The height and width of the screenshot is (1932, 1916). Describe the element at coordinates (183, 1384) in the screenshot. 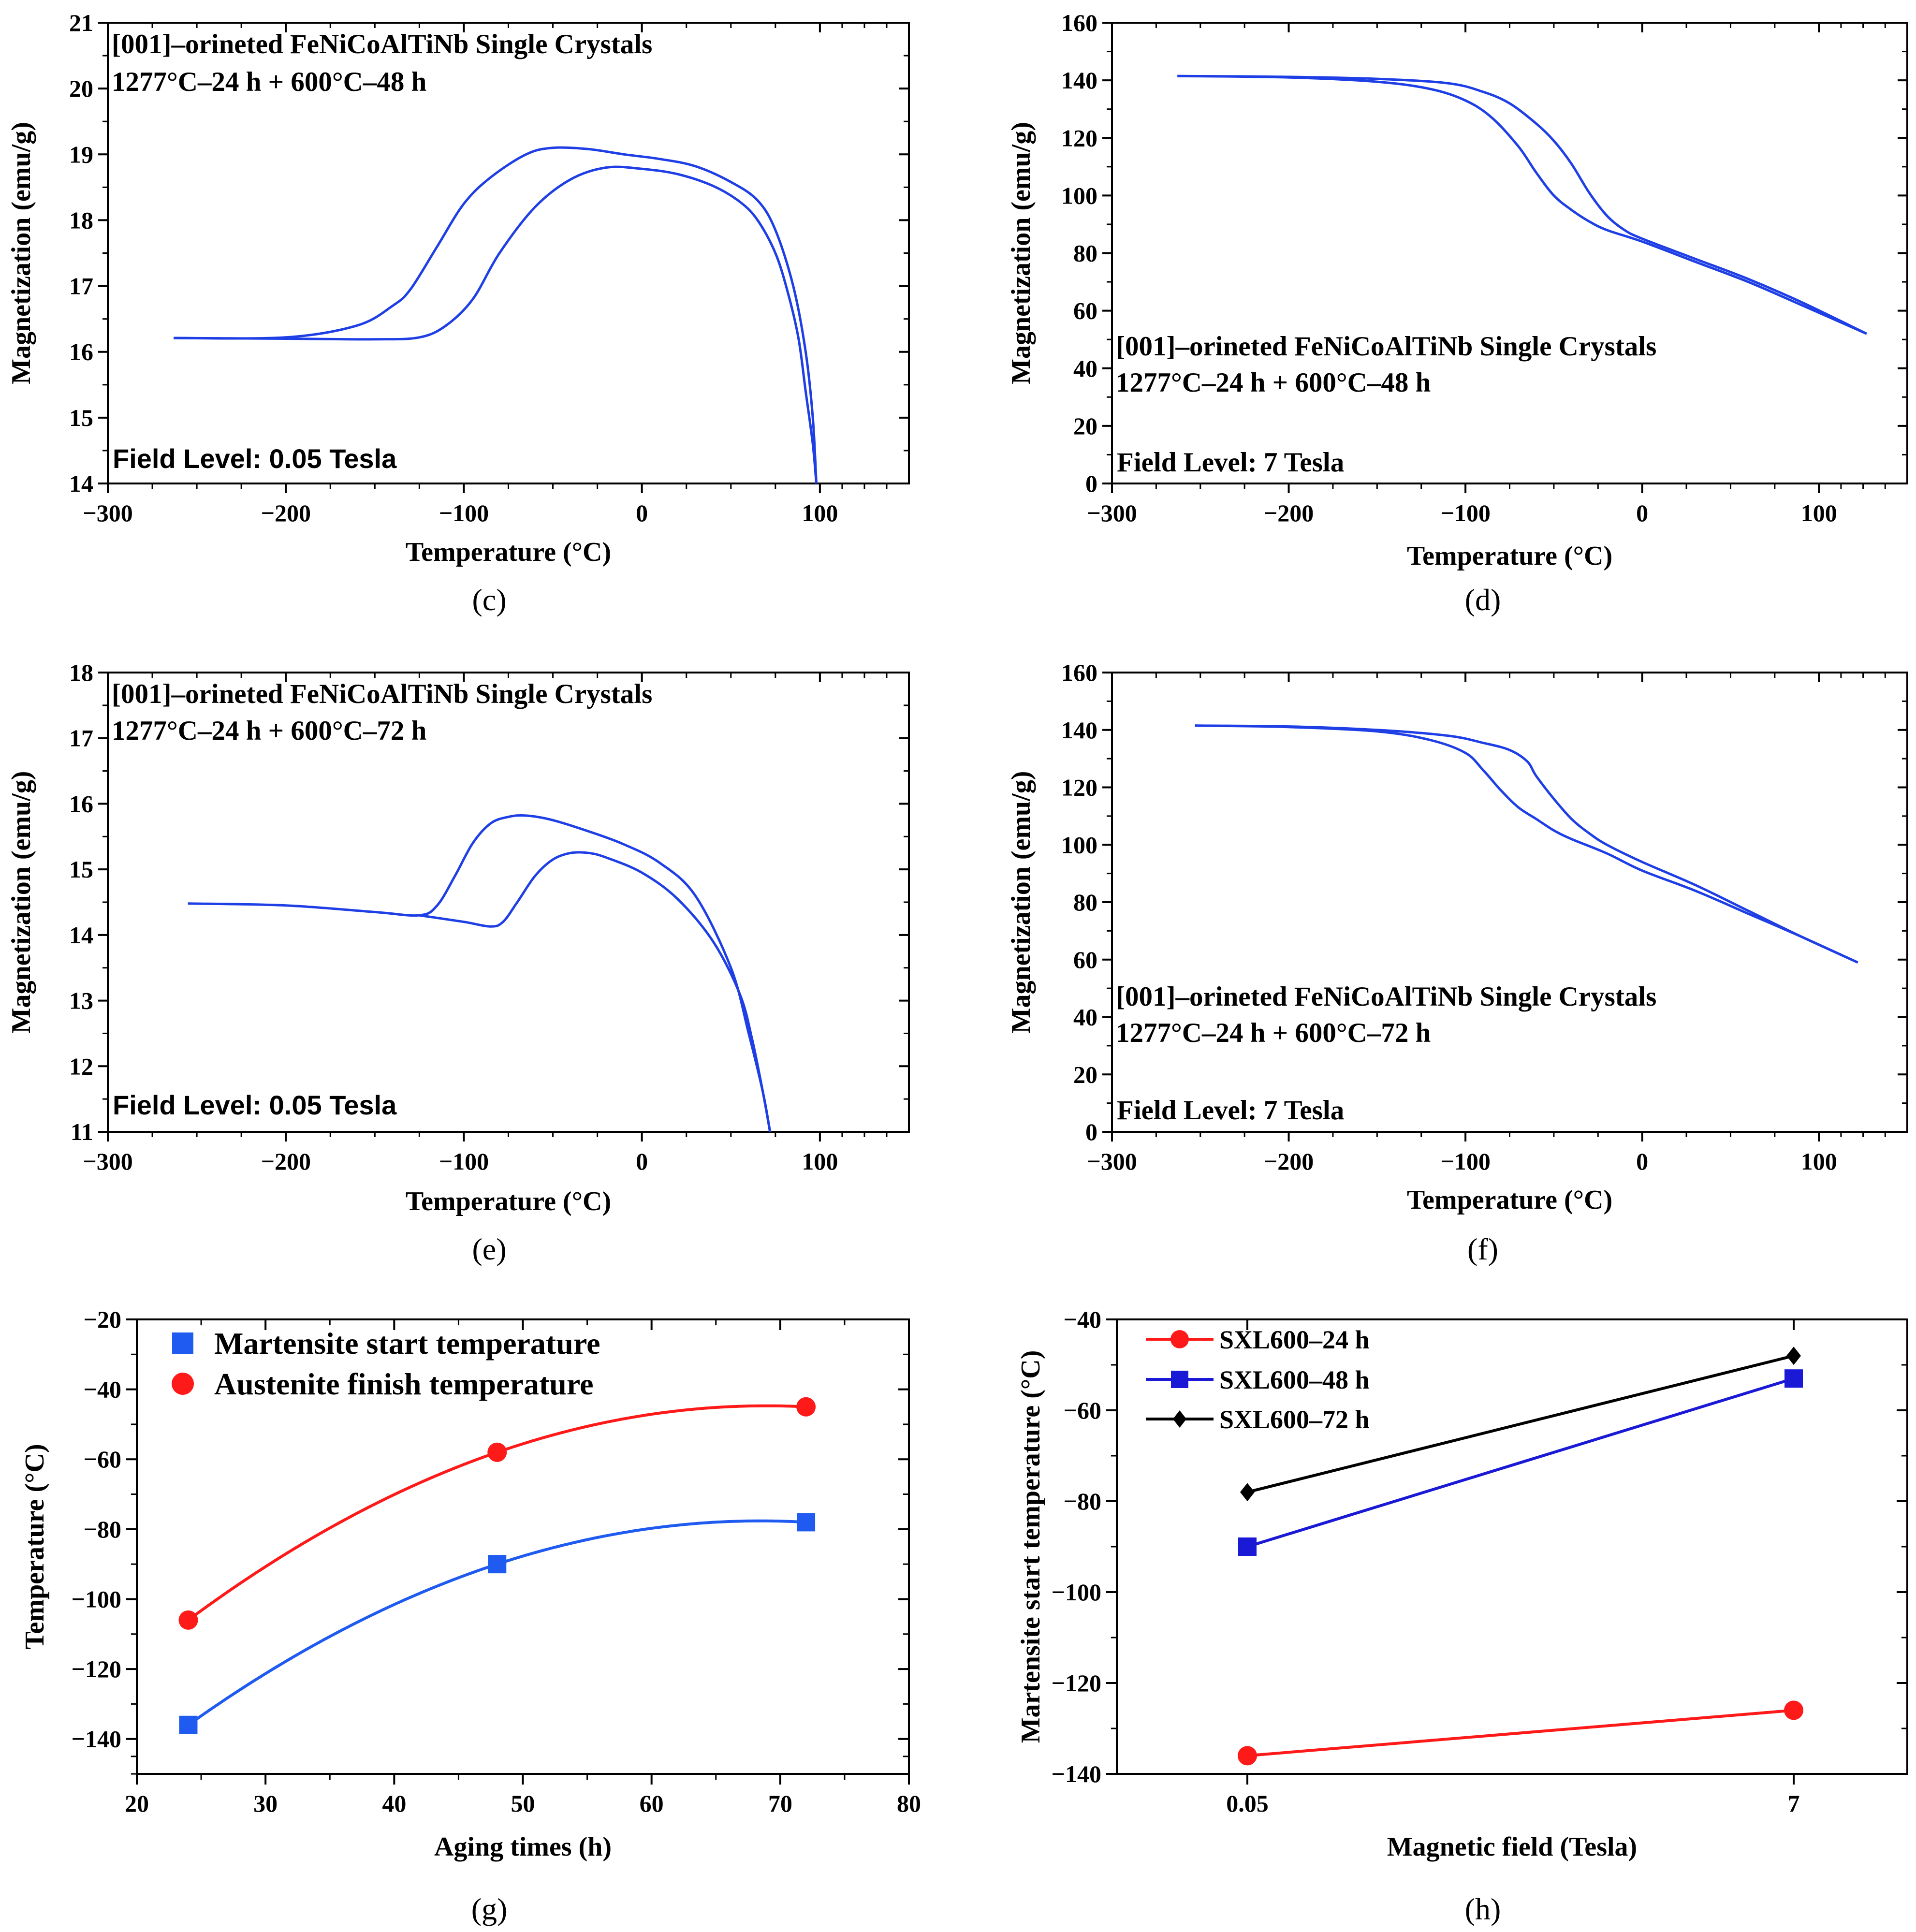

I see `legend-marker-circle` at that location.